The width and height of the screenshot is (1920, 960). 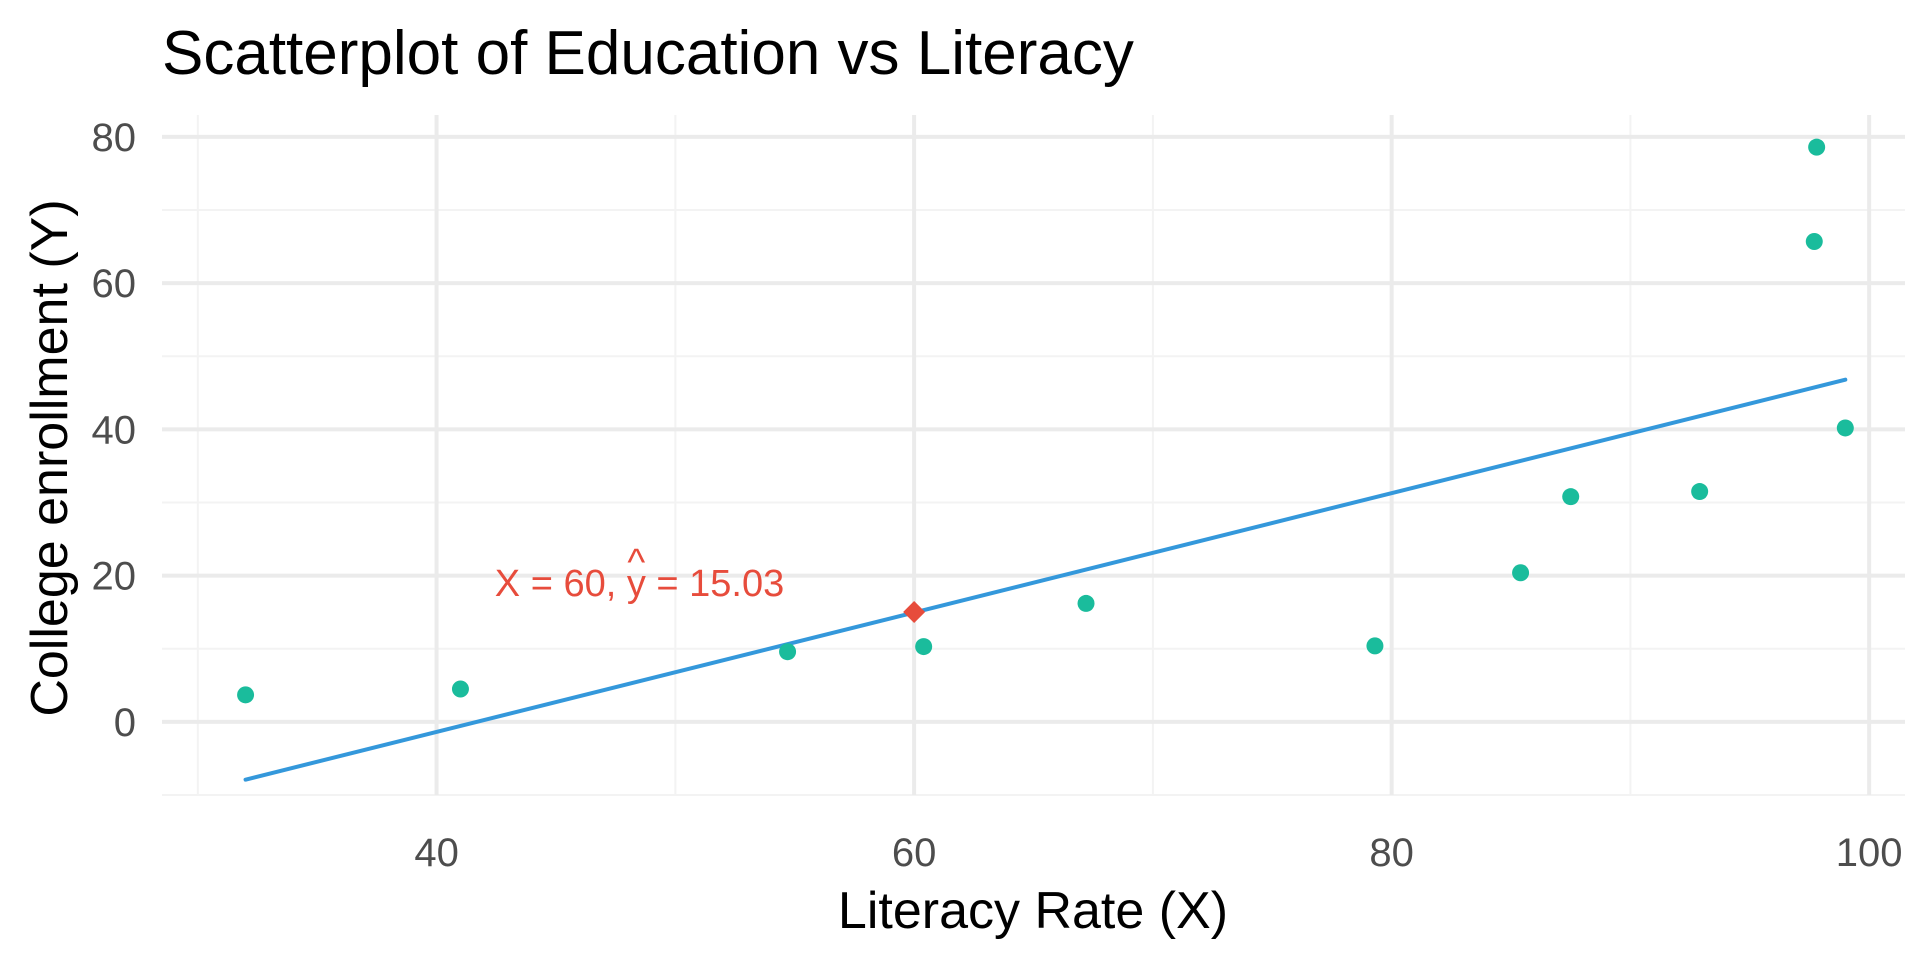 I want to click on x-axis-title: Literacy Rate (X), so click(x=1033, y=911).